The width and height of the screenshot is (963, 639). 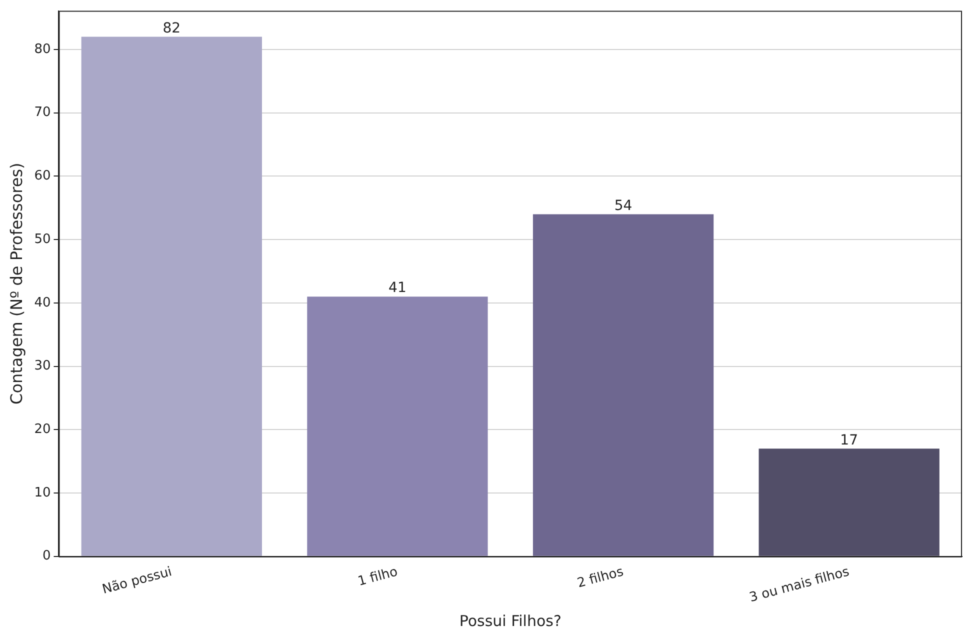 I want to click on y-tick-label: 20, so click(x=42, y=430).